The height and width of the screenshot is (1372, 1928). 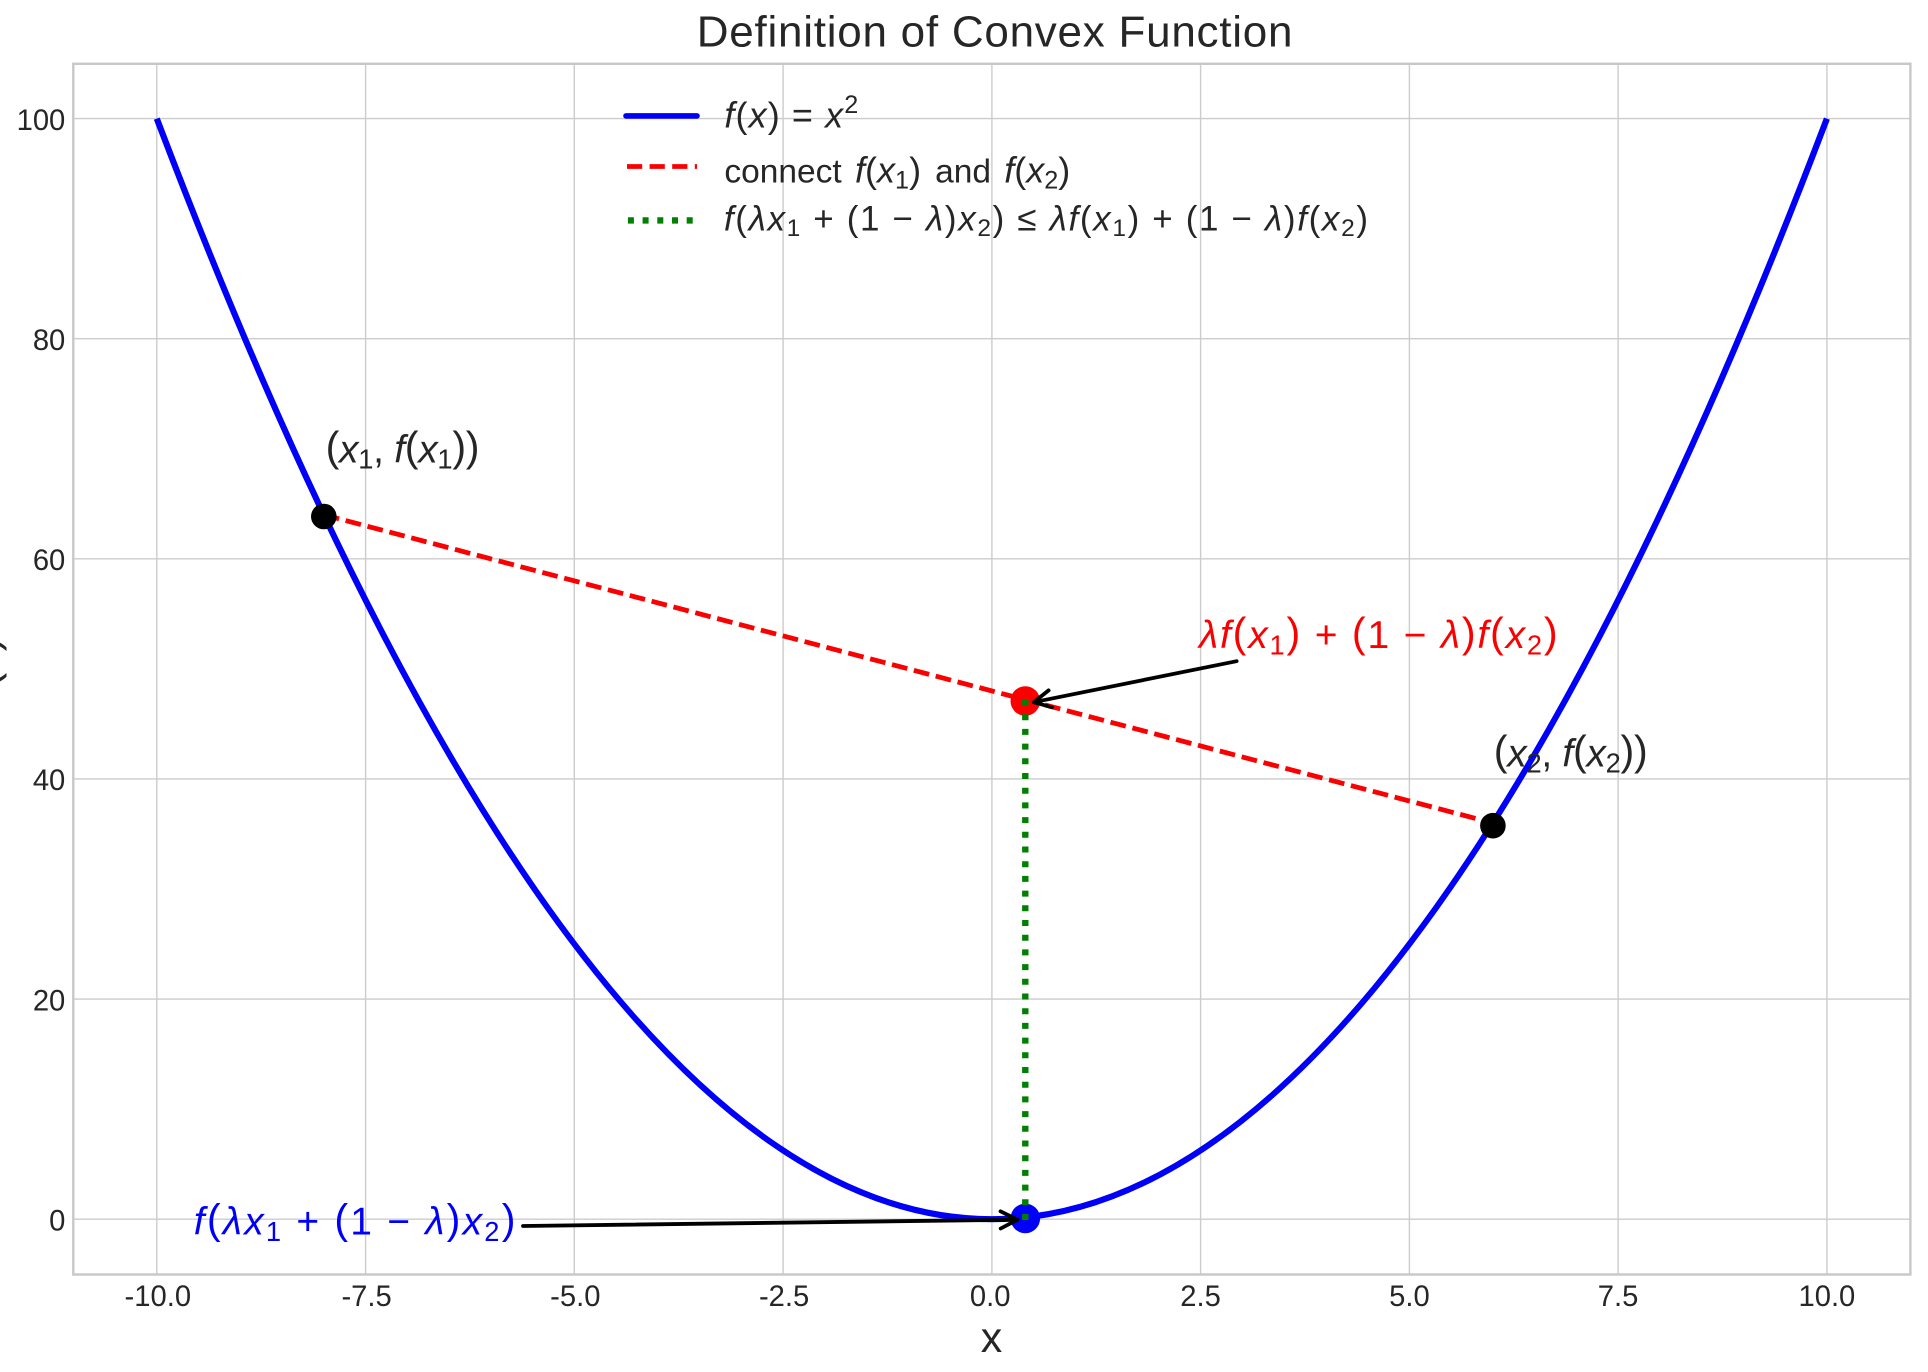 I want to click on svg-text: -7.5, so click(x=366, y=1297).